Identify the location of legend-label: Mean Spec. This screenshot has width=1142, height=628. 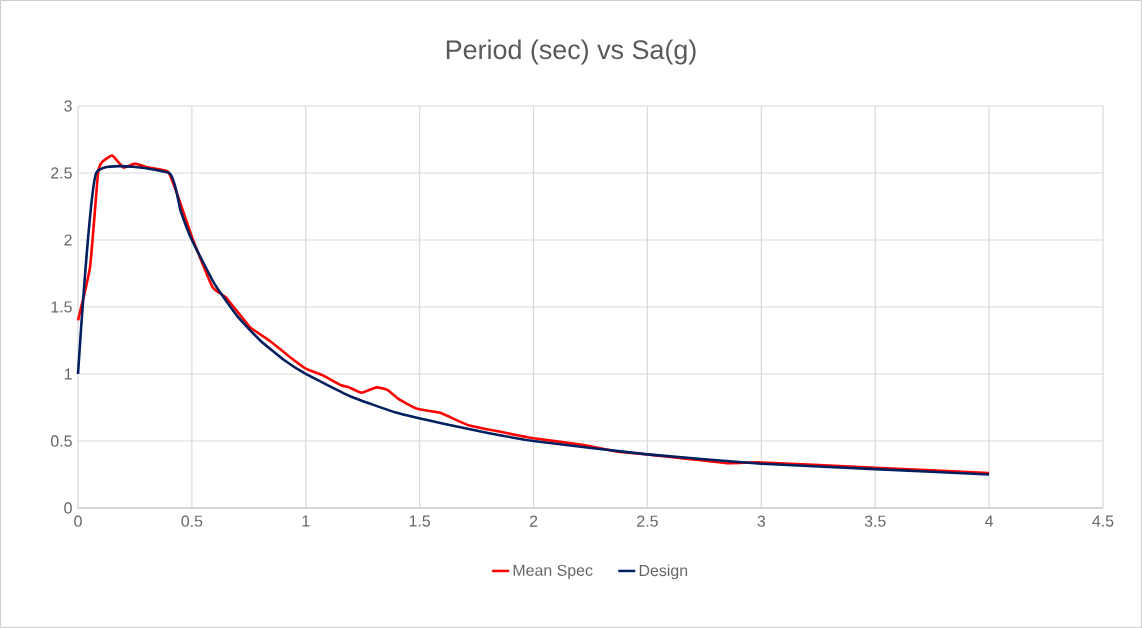
(553, 572).